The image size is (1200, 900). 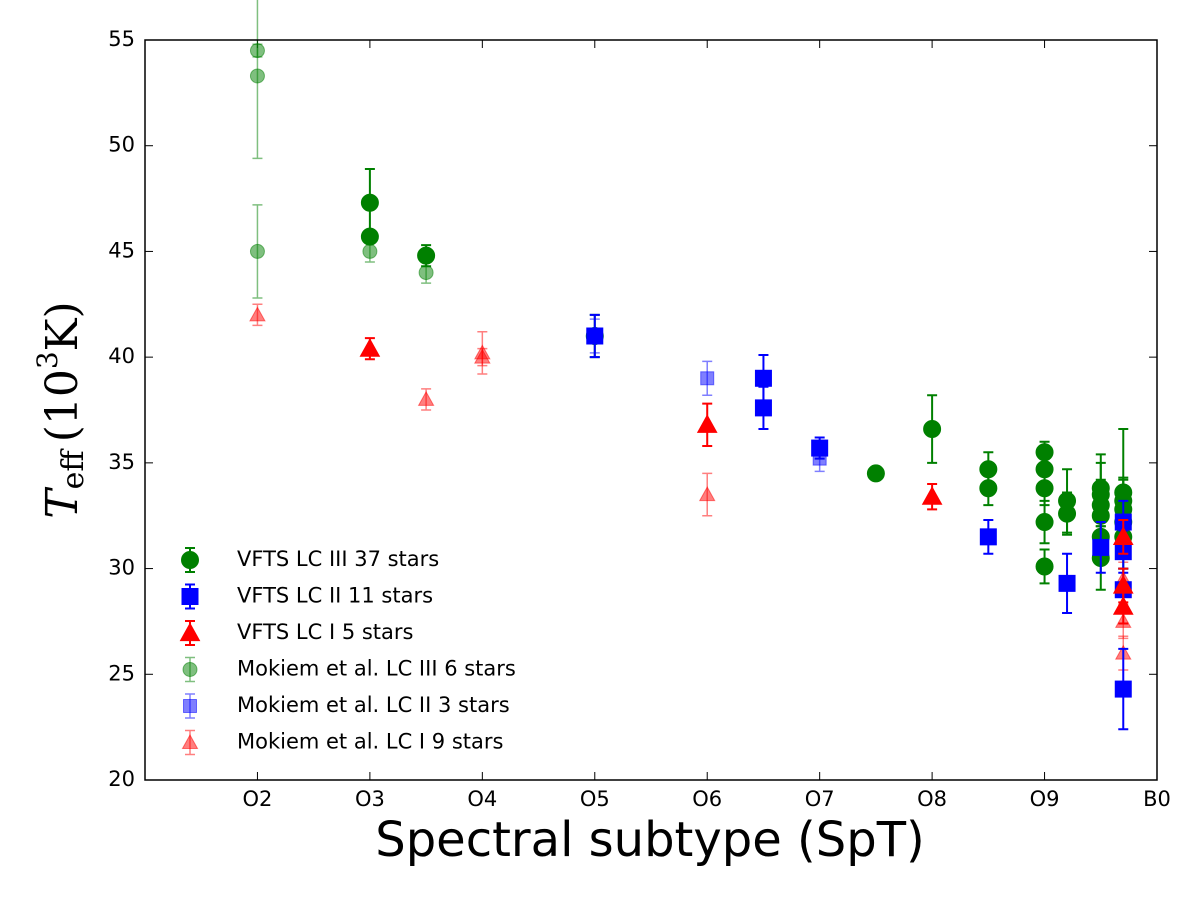 What do you see at coordinates (595, 799) in the screenshot?
I see `x-tick-label: O5` at bounding box center [595, 799].